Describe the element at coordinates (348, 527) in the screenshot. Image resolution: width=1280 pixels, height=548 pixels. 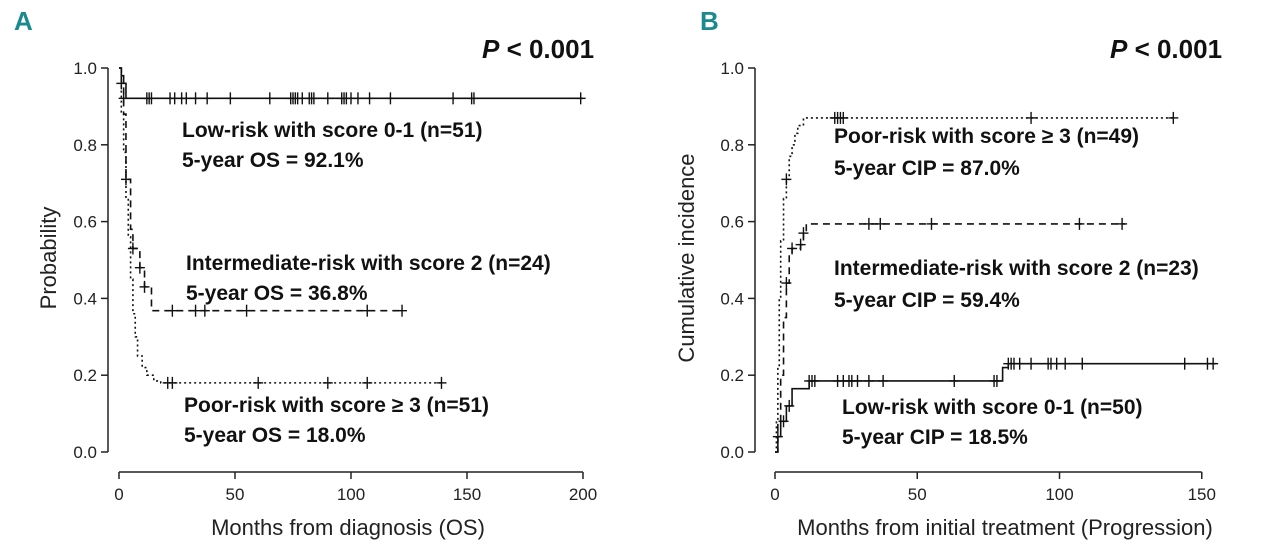
I see `x-axis-title-a: Months from diagnosis (OS)` at that location.